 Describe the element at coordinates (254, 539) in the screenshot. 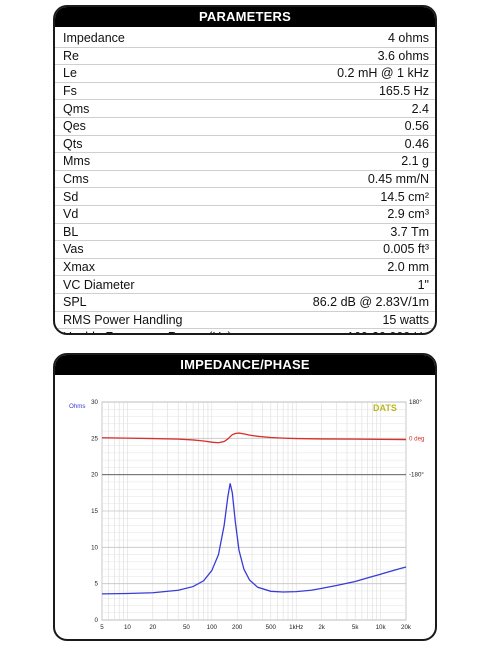

I see `impedance-curve` at that location.